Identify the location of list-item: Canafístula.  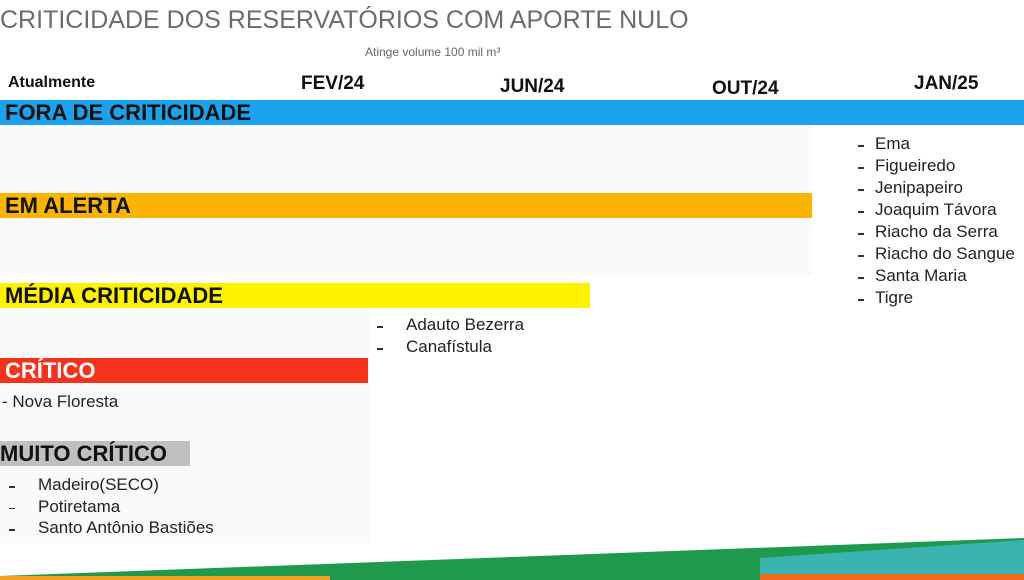
(449, 346).